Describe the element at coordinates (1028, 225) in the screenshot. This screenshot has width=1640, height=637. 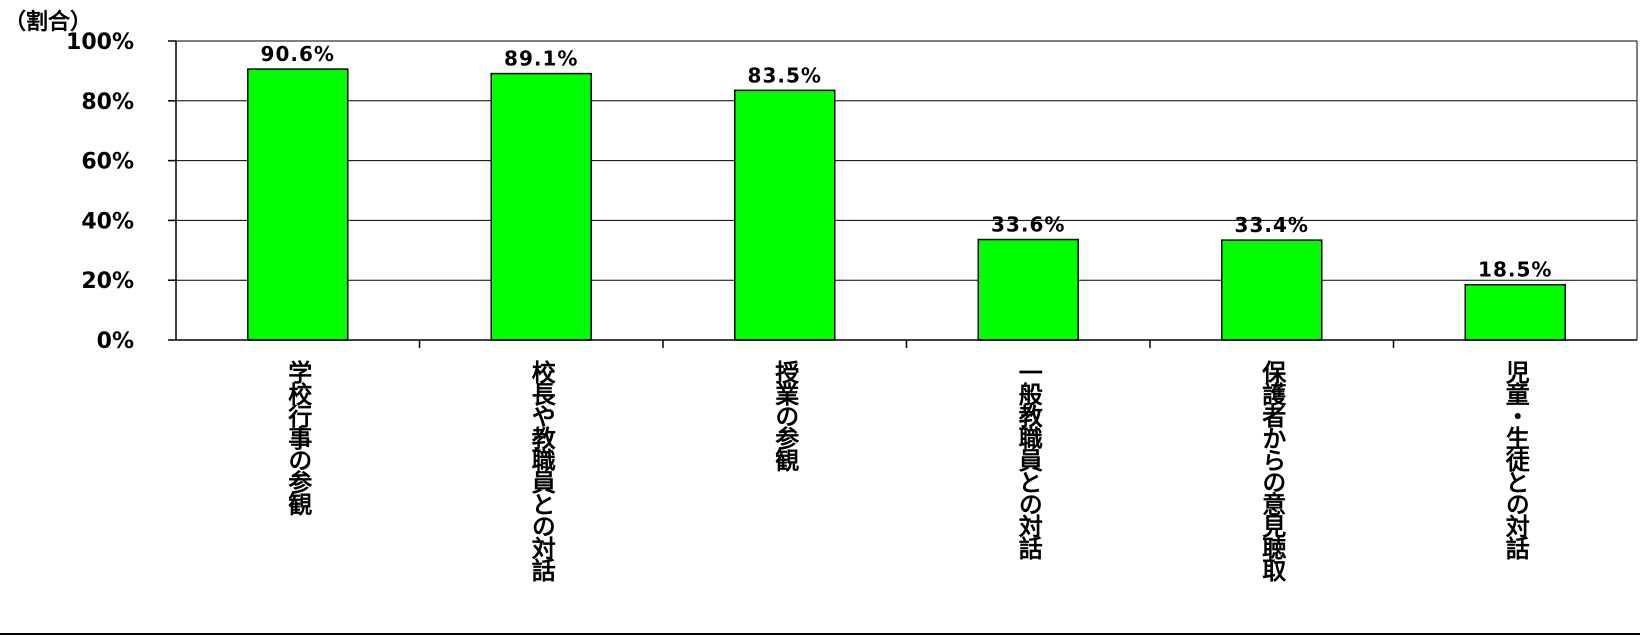
I see `bar-value-label: 33.6%` at that location.